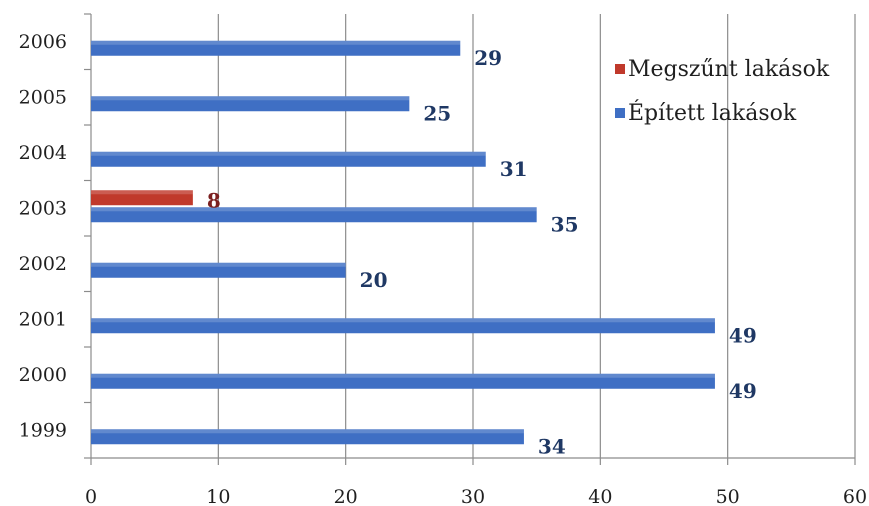  Describe the element at coordinates (514, 169) in the screenshot. I see `data-label-epitett: 31` at that location.